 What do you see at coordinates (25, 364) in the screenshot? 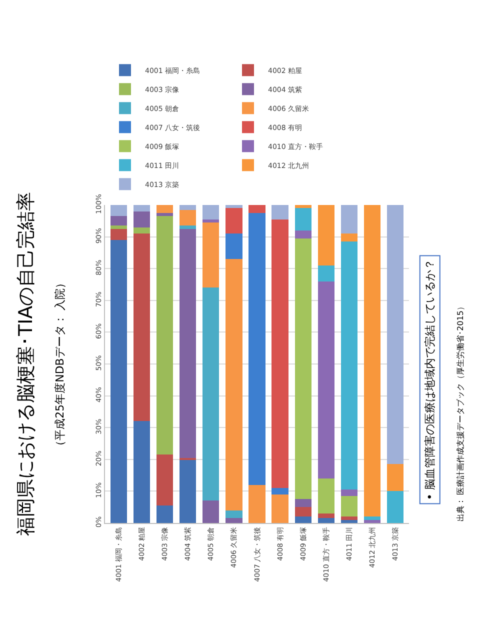
I see `text: 福岡県における脳梗塞･TIAの自己完結率` at bounding box center [25, 364].